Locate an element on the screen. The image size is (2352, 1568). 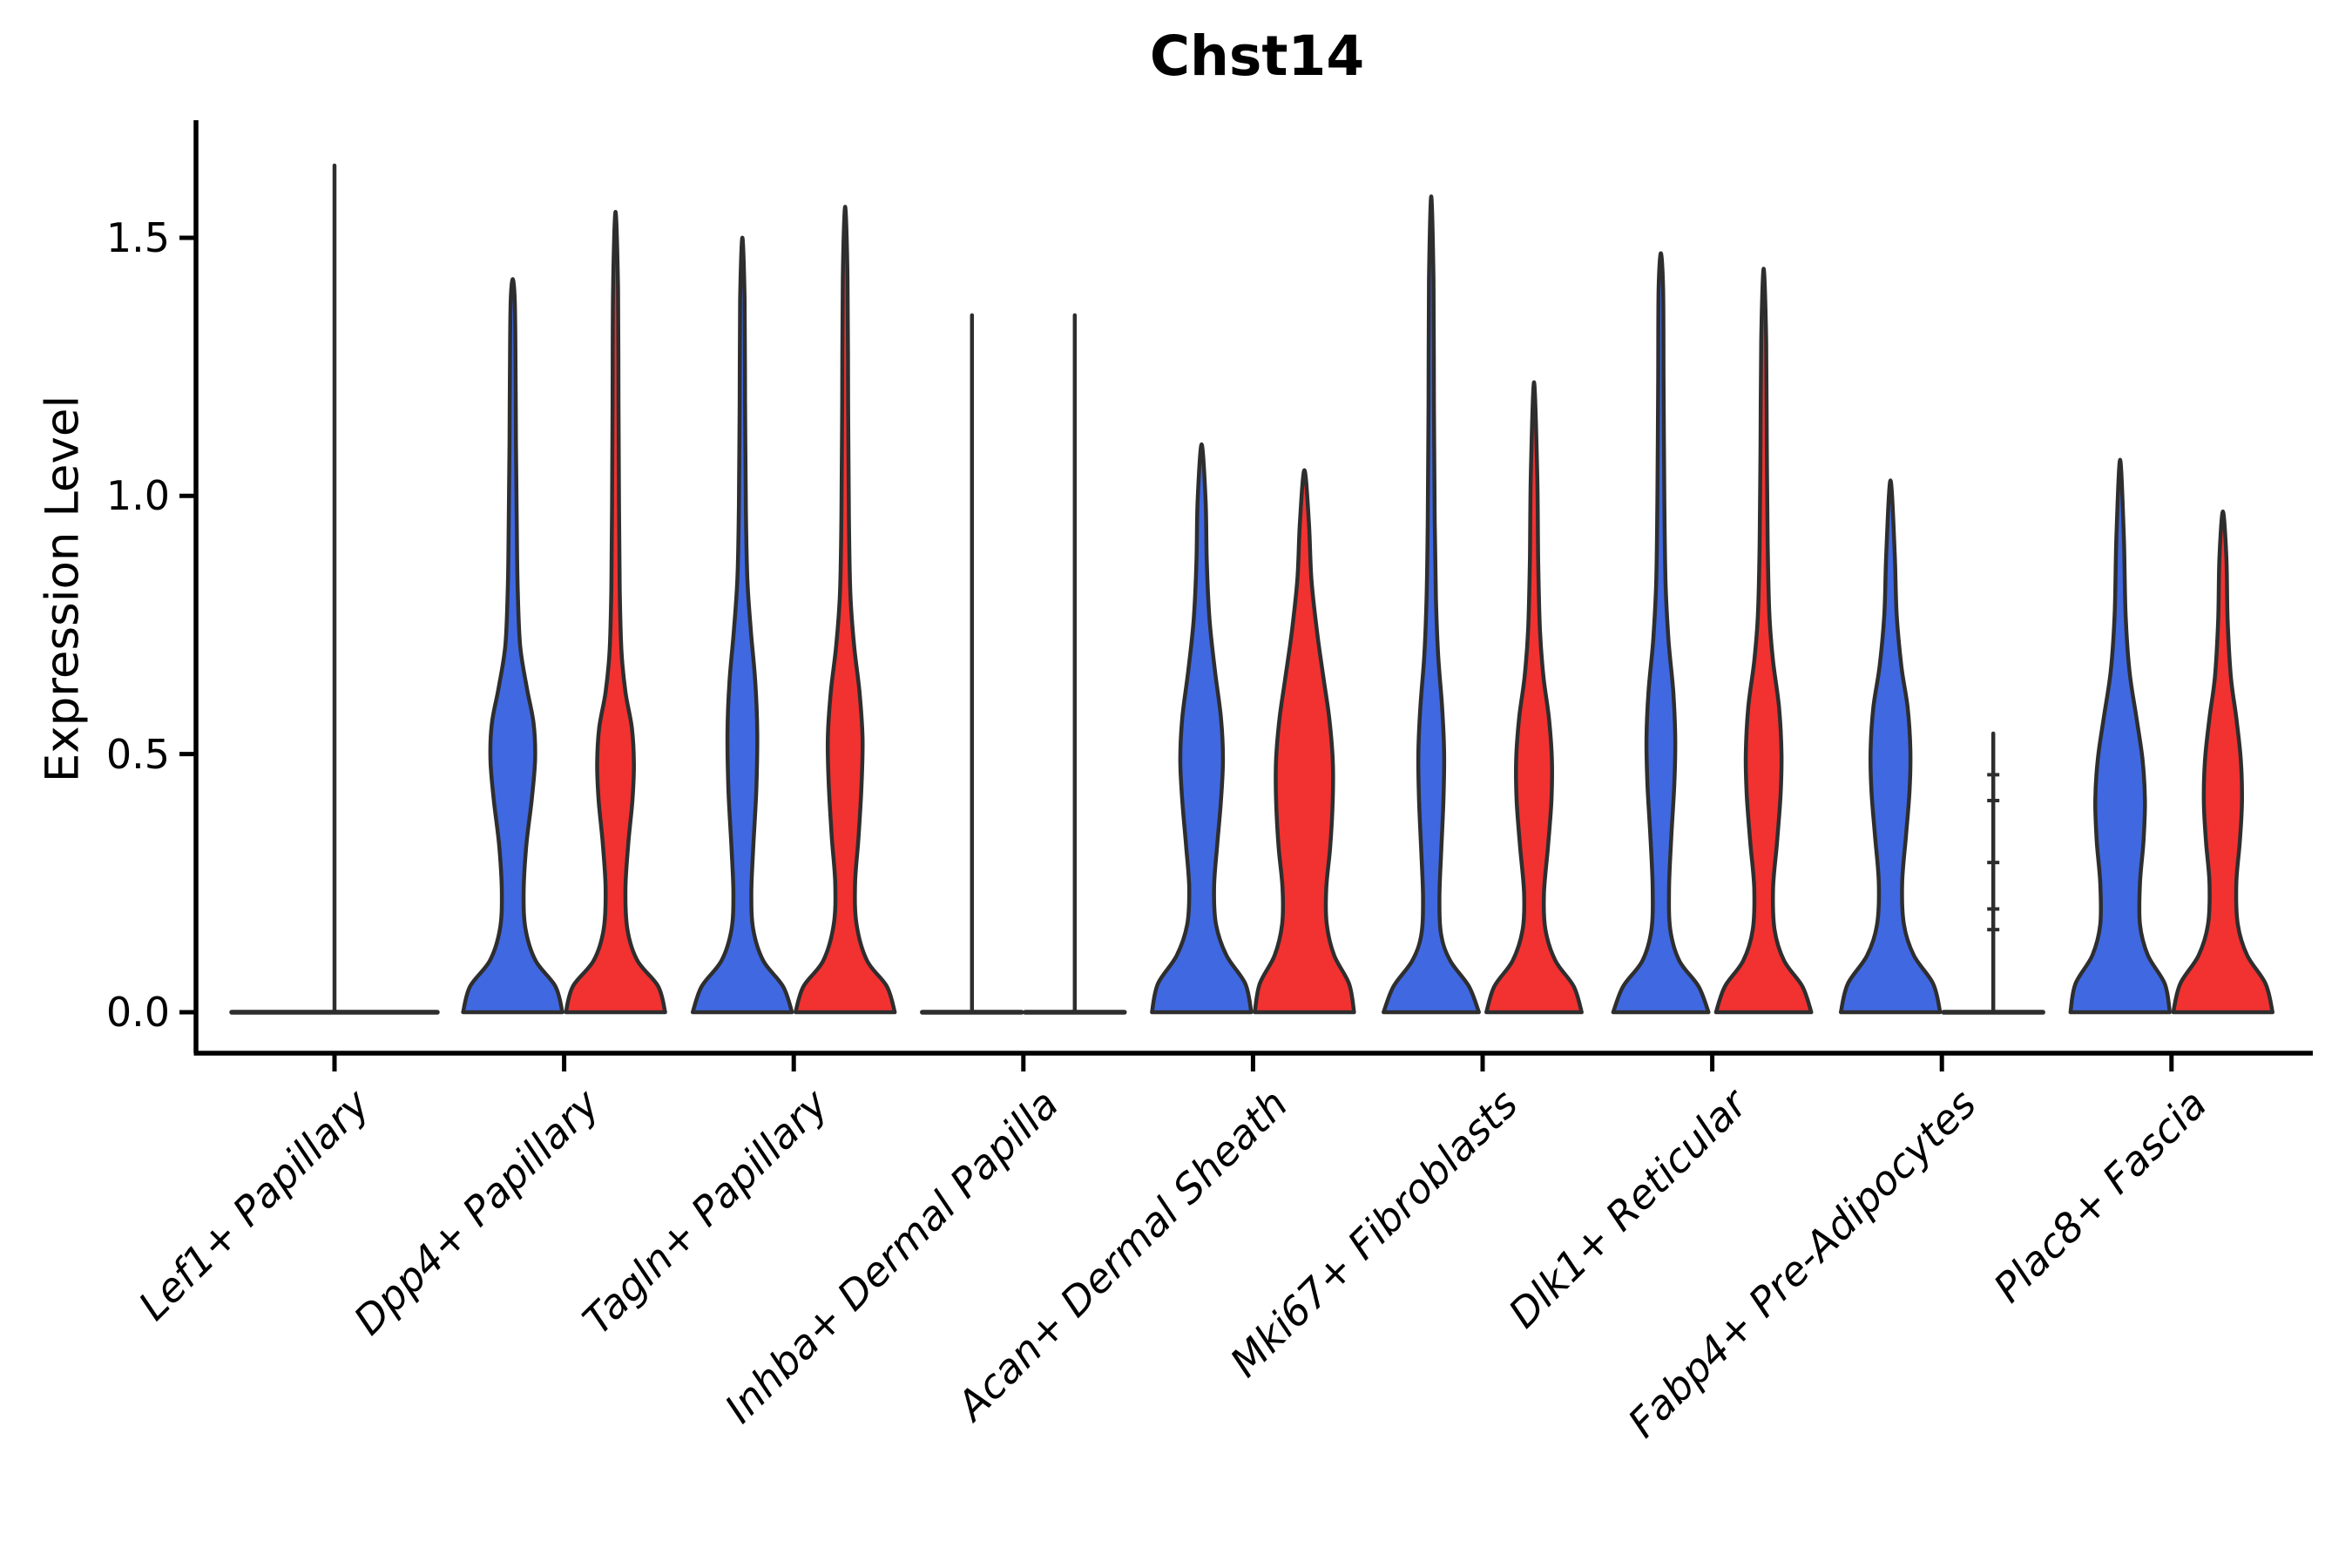
violin-tagln-papillary-blue is located at coordinates (742, 625).